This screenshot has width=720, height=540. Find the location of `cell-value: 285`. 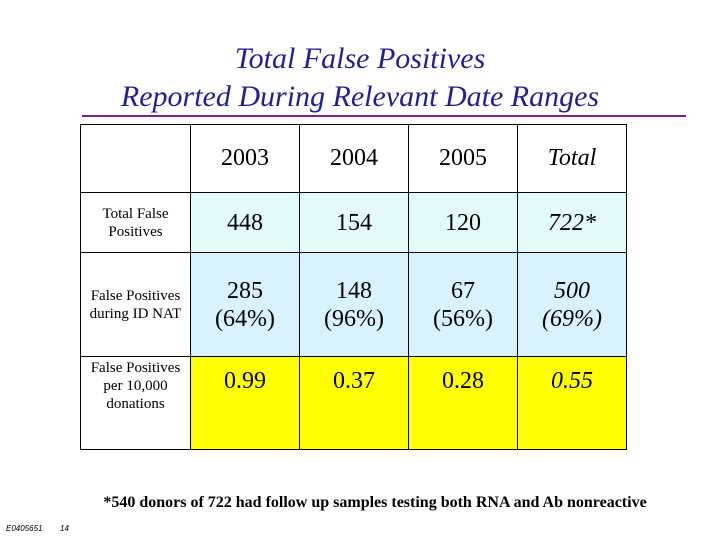

cell-value: 285 is located at coordinates (245, 290).